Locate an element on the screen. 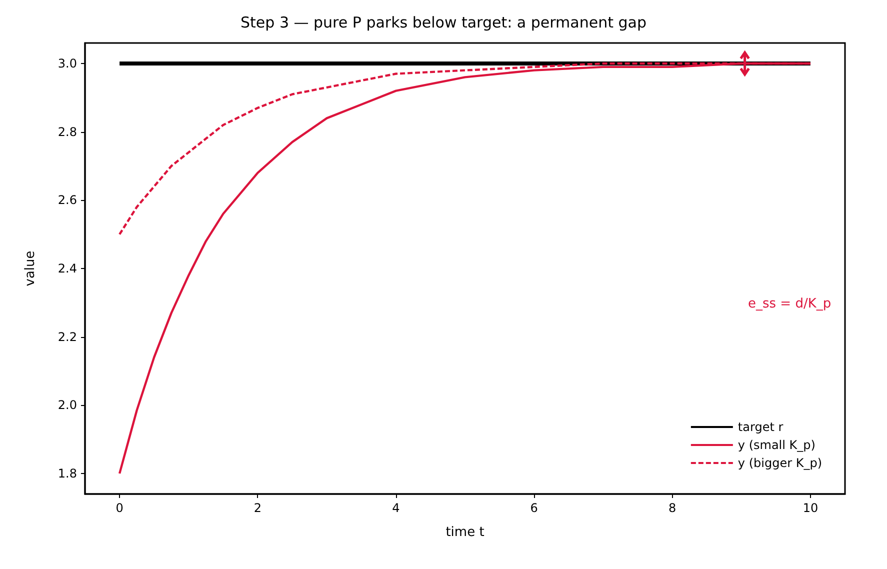  y-axis-title: value is located at coordinates (30, 268).